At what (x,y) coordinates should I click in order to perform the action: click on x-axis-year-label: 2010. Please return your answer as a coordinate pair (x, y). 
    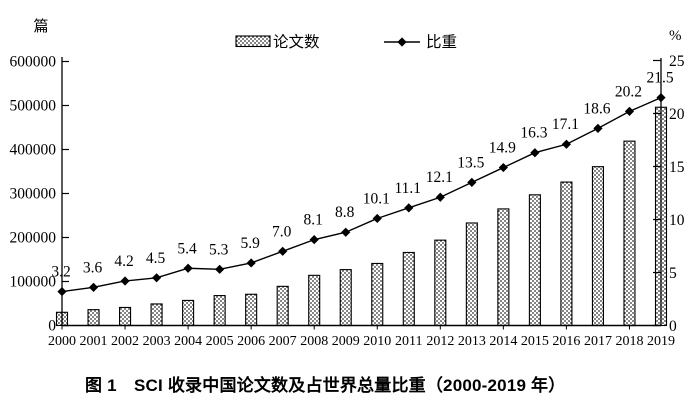
    Looking at the image, I should click on (377, 341).